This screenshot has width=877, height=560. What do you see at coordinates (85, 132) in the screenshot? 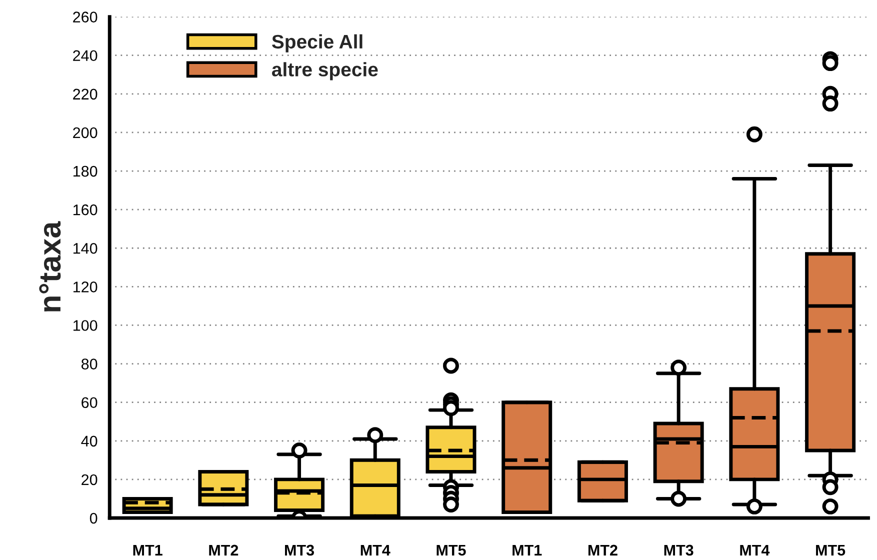
I see `y-tick-label: 200` at bounding box center [85, 132].